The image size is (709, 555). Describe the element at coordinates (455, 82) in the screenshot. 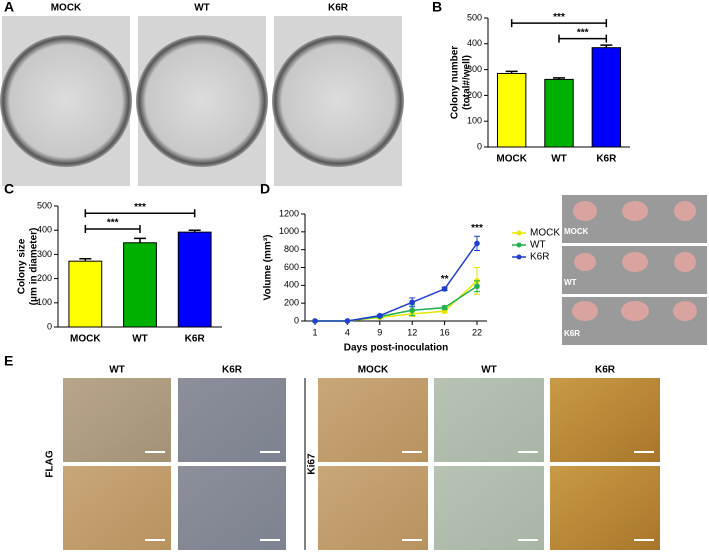

I see `y-axis-label: Colony number` at that location.